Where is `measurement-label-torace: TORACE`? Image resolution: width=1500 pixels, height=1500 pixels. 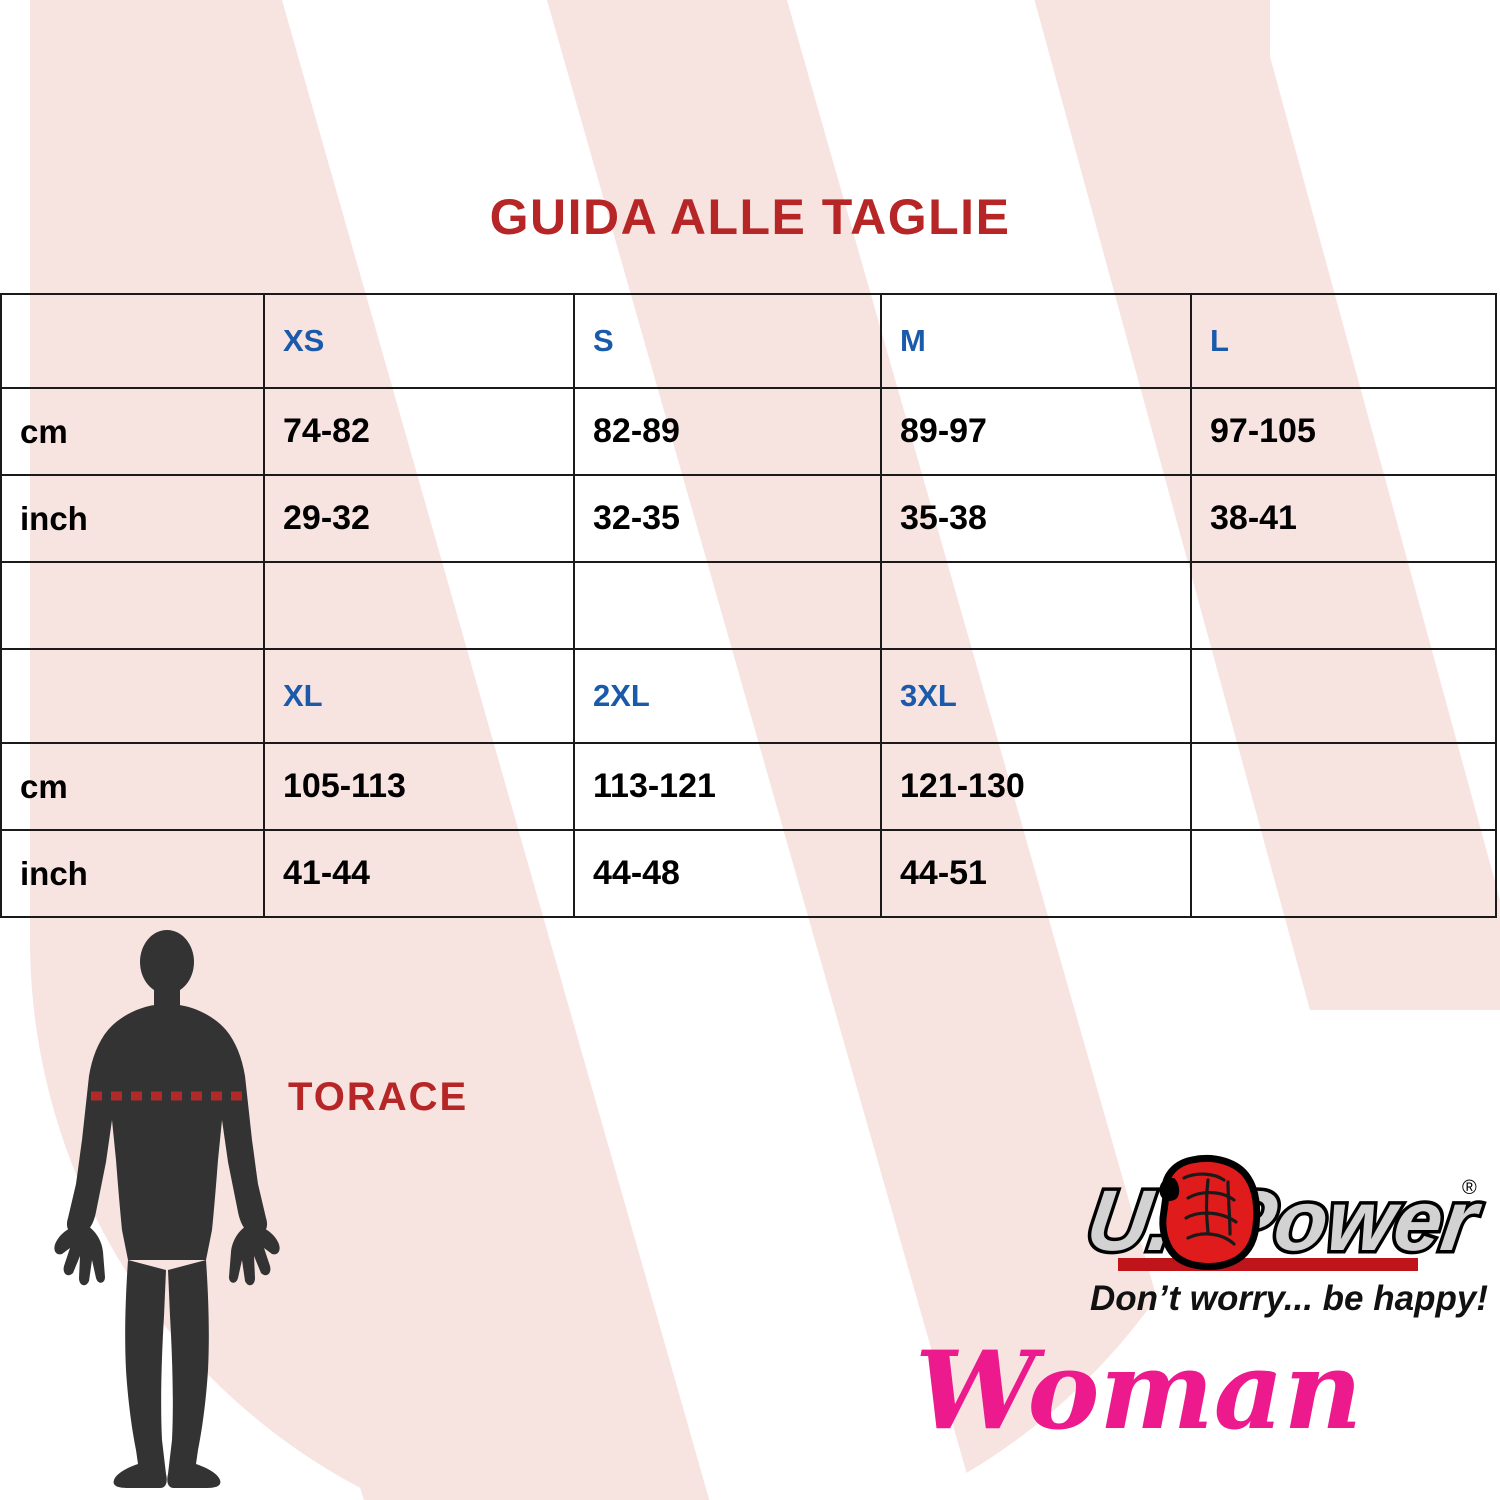 measurement-label-torace: TORACE is located at coordinates (378, 1097).